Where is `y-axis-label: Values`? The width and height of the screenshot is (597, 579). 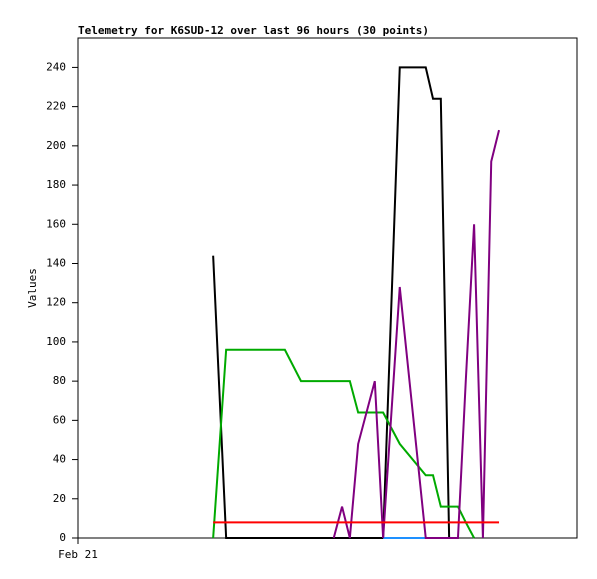 y-axis-label: Values is located at coordinates (32, 288).